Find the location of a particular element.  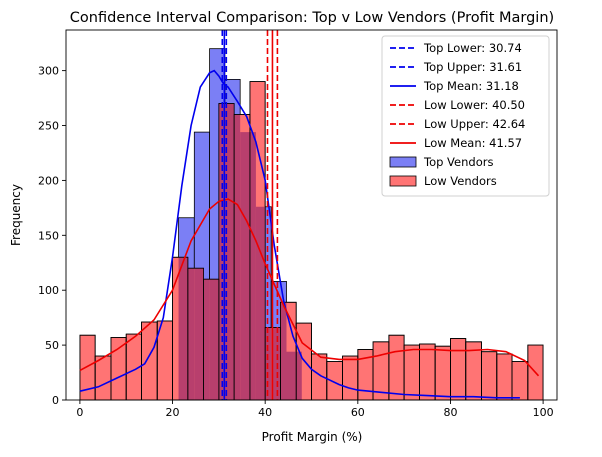

legend-label: Top Upper: 31.61 is located at coordinates (472, 67).